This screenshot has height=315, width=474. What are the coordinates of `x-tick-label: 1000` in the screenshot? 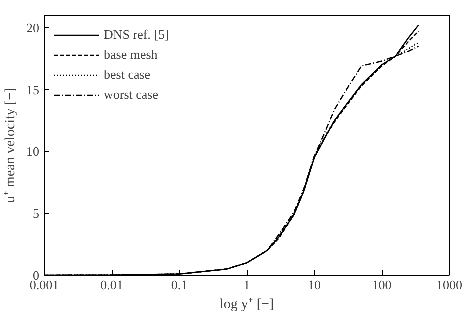 It's located at (449, 285).